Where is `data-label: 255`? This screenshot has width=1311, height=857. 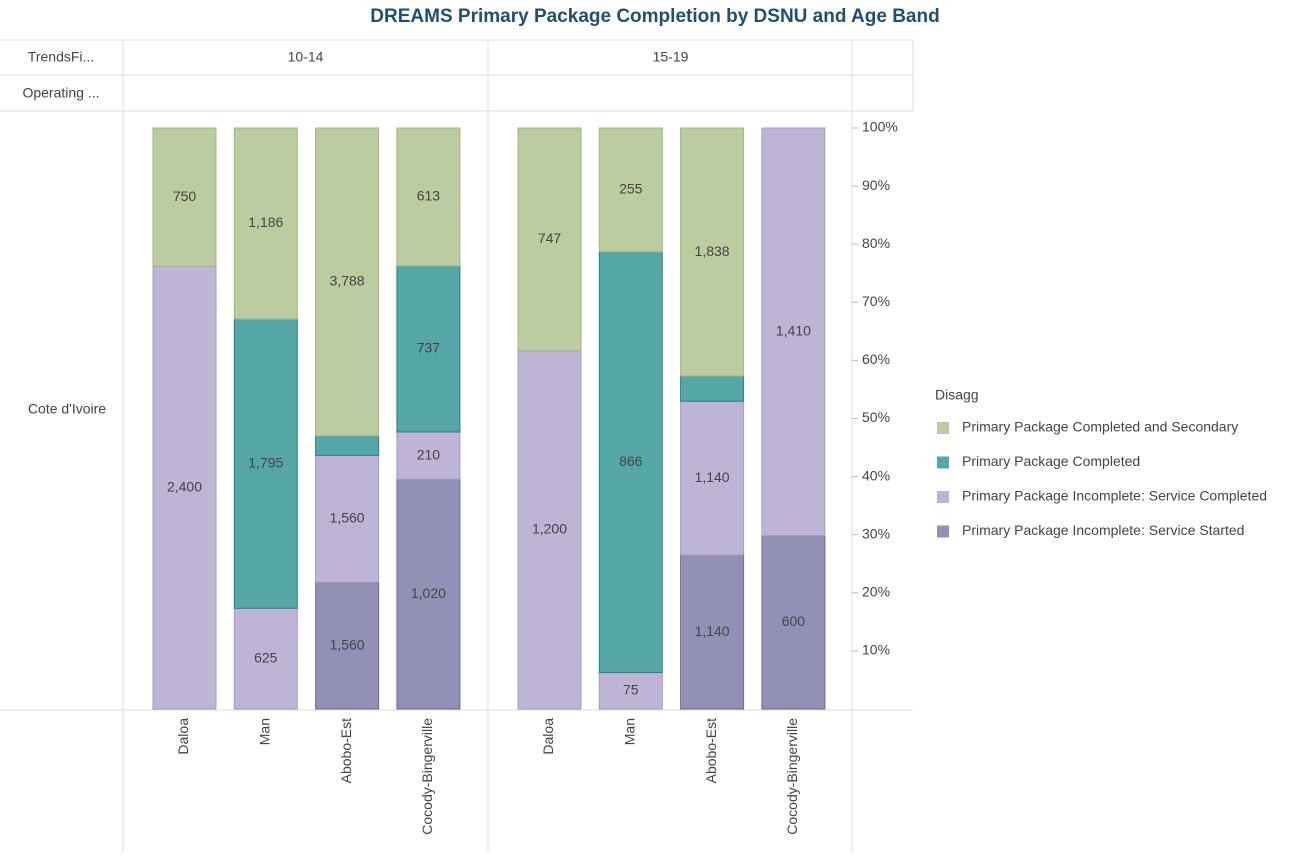
data-label: 255 is located at coordinates (631, 189).